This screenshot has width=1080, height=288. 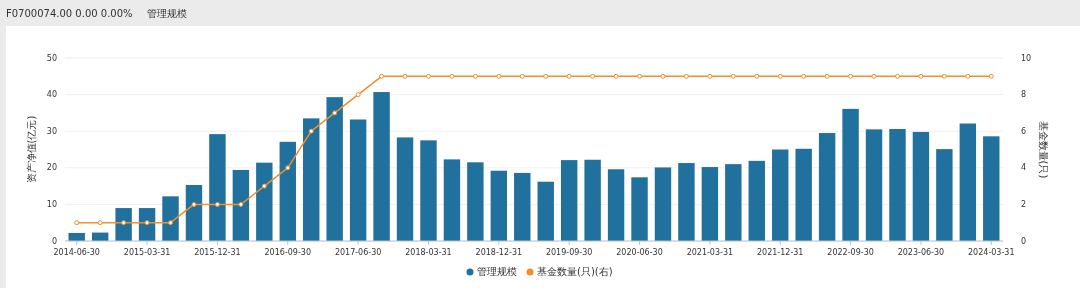 What do you see at coordinates (166, 13) in the screenshot?
I see `chart-title: 管理规模` at bounding box center [166, 13].